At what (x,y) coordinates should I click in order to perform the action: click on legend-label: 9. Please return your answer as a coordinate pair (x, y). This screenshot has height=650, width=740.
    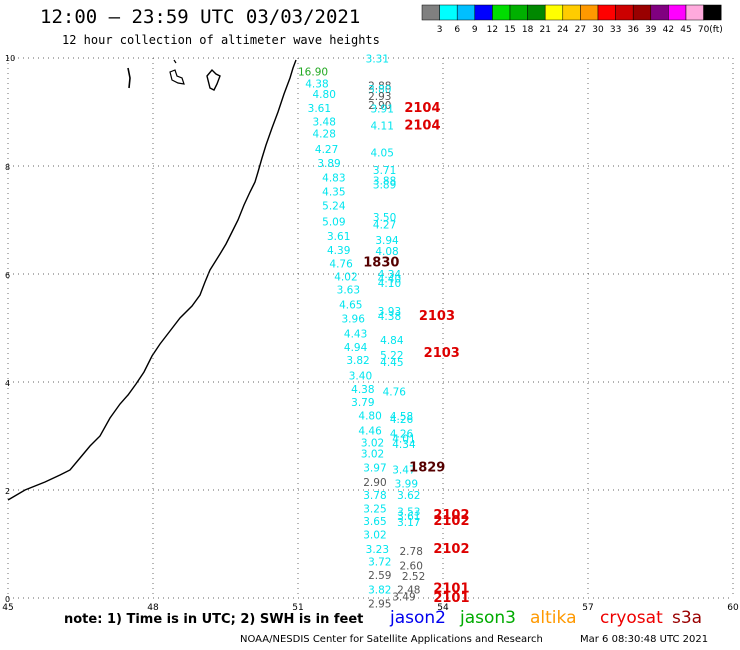
    Looking at the image, I should click on (475, 30).